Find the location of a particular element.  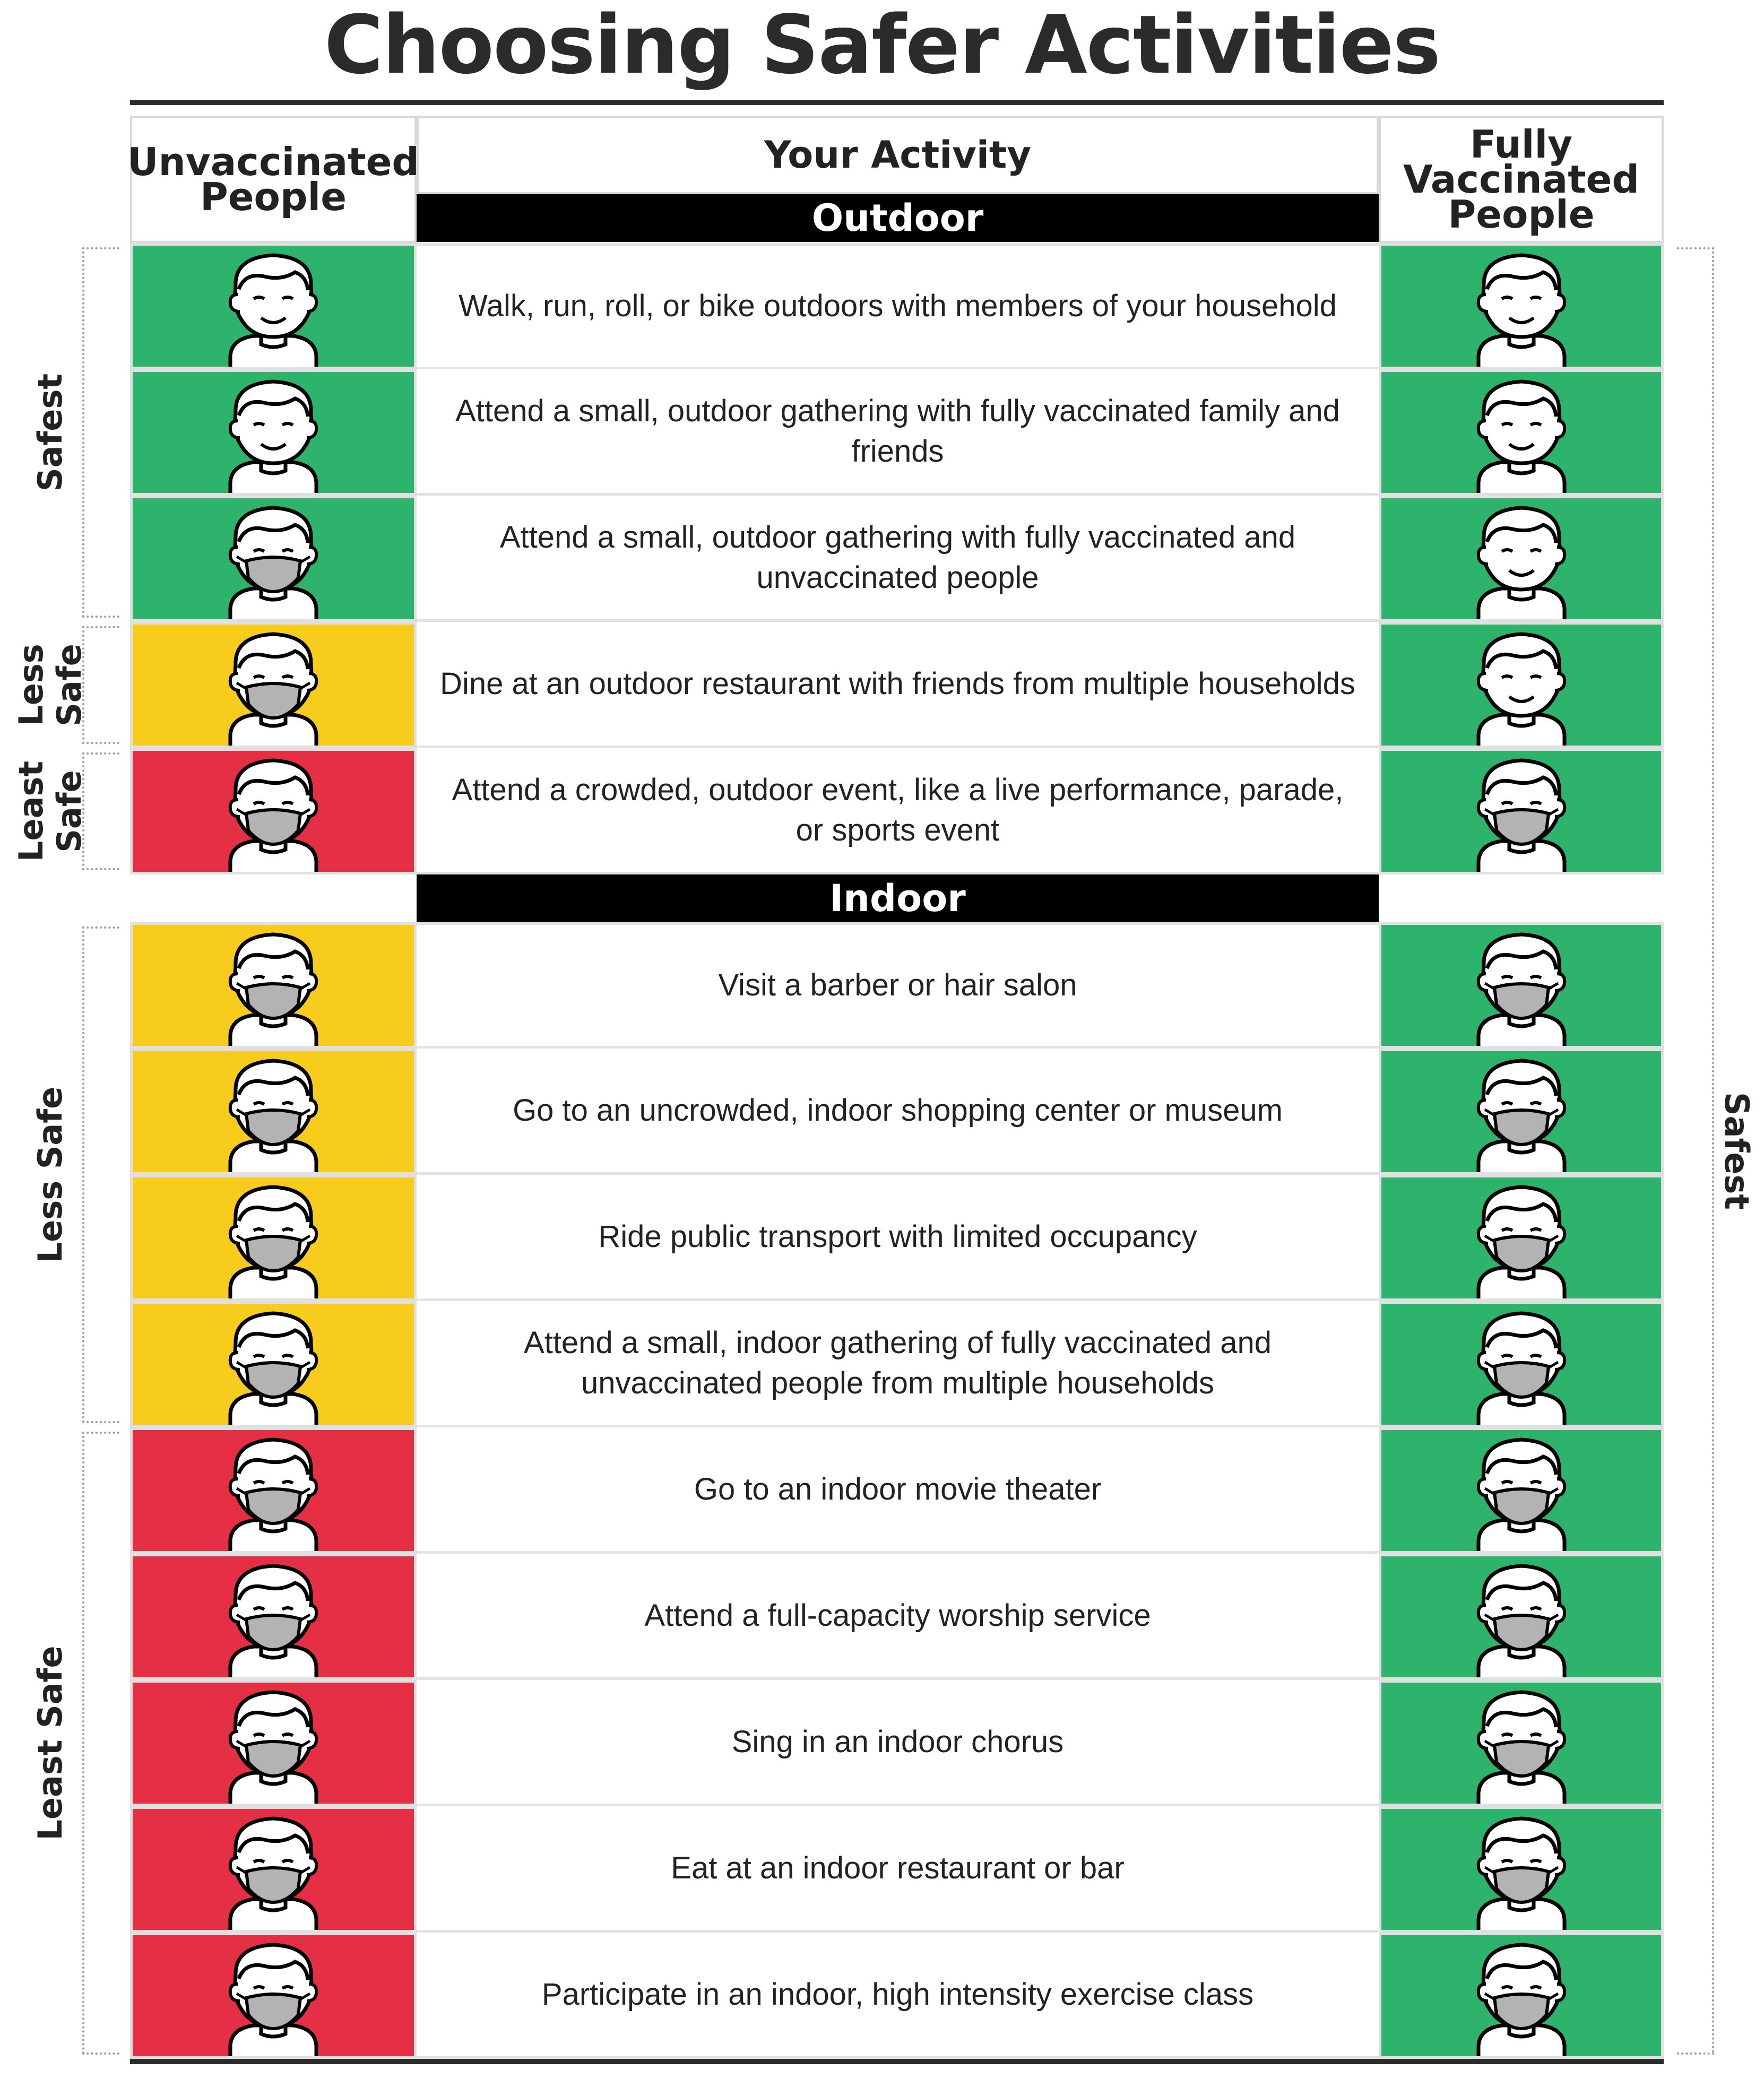

indoor-activity-6: Attend a full-capacity worship service is located at coordinates (898, 1617).